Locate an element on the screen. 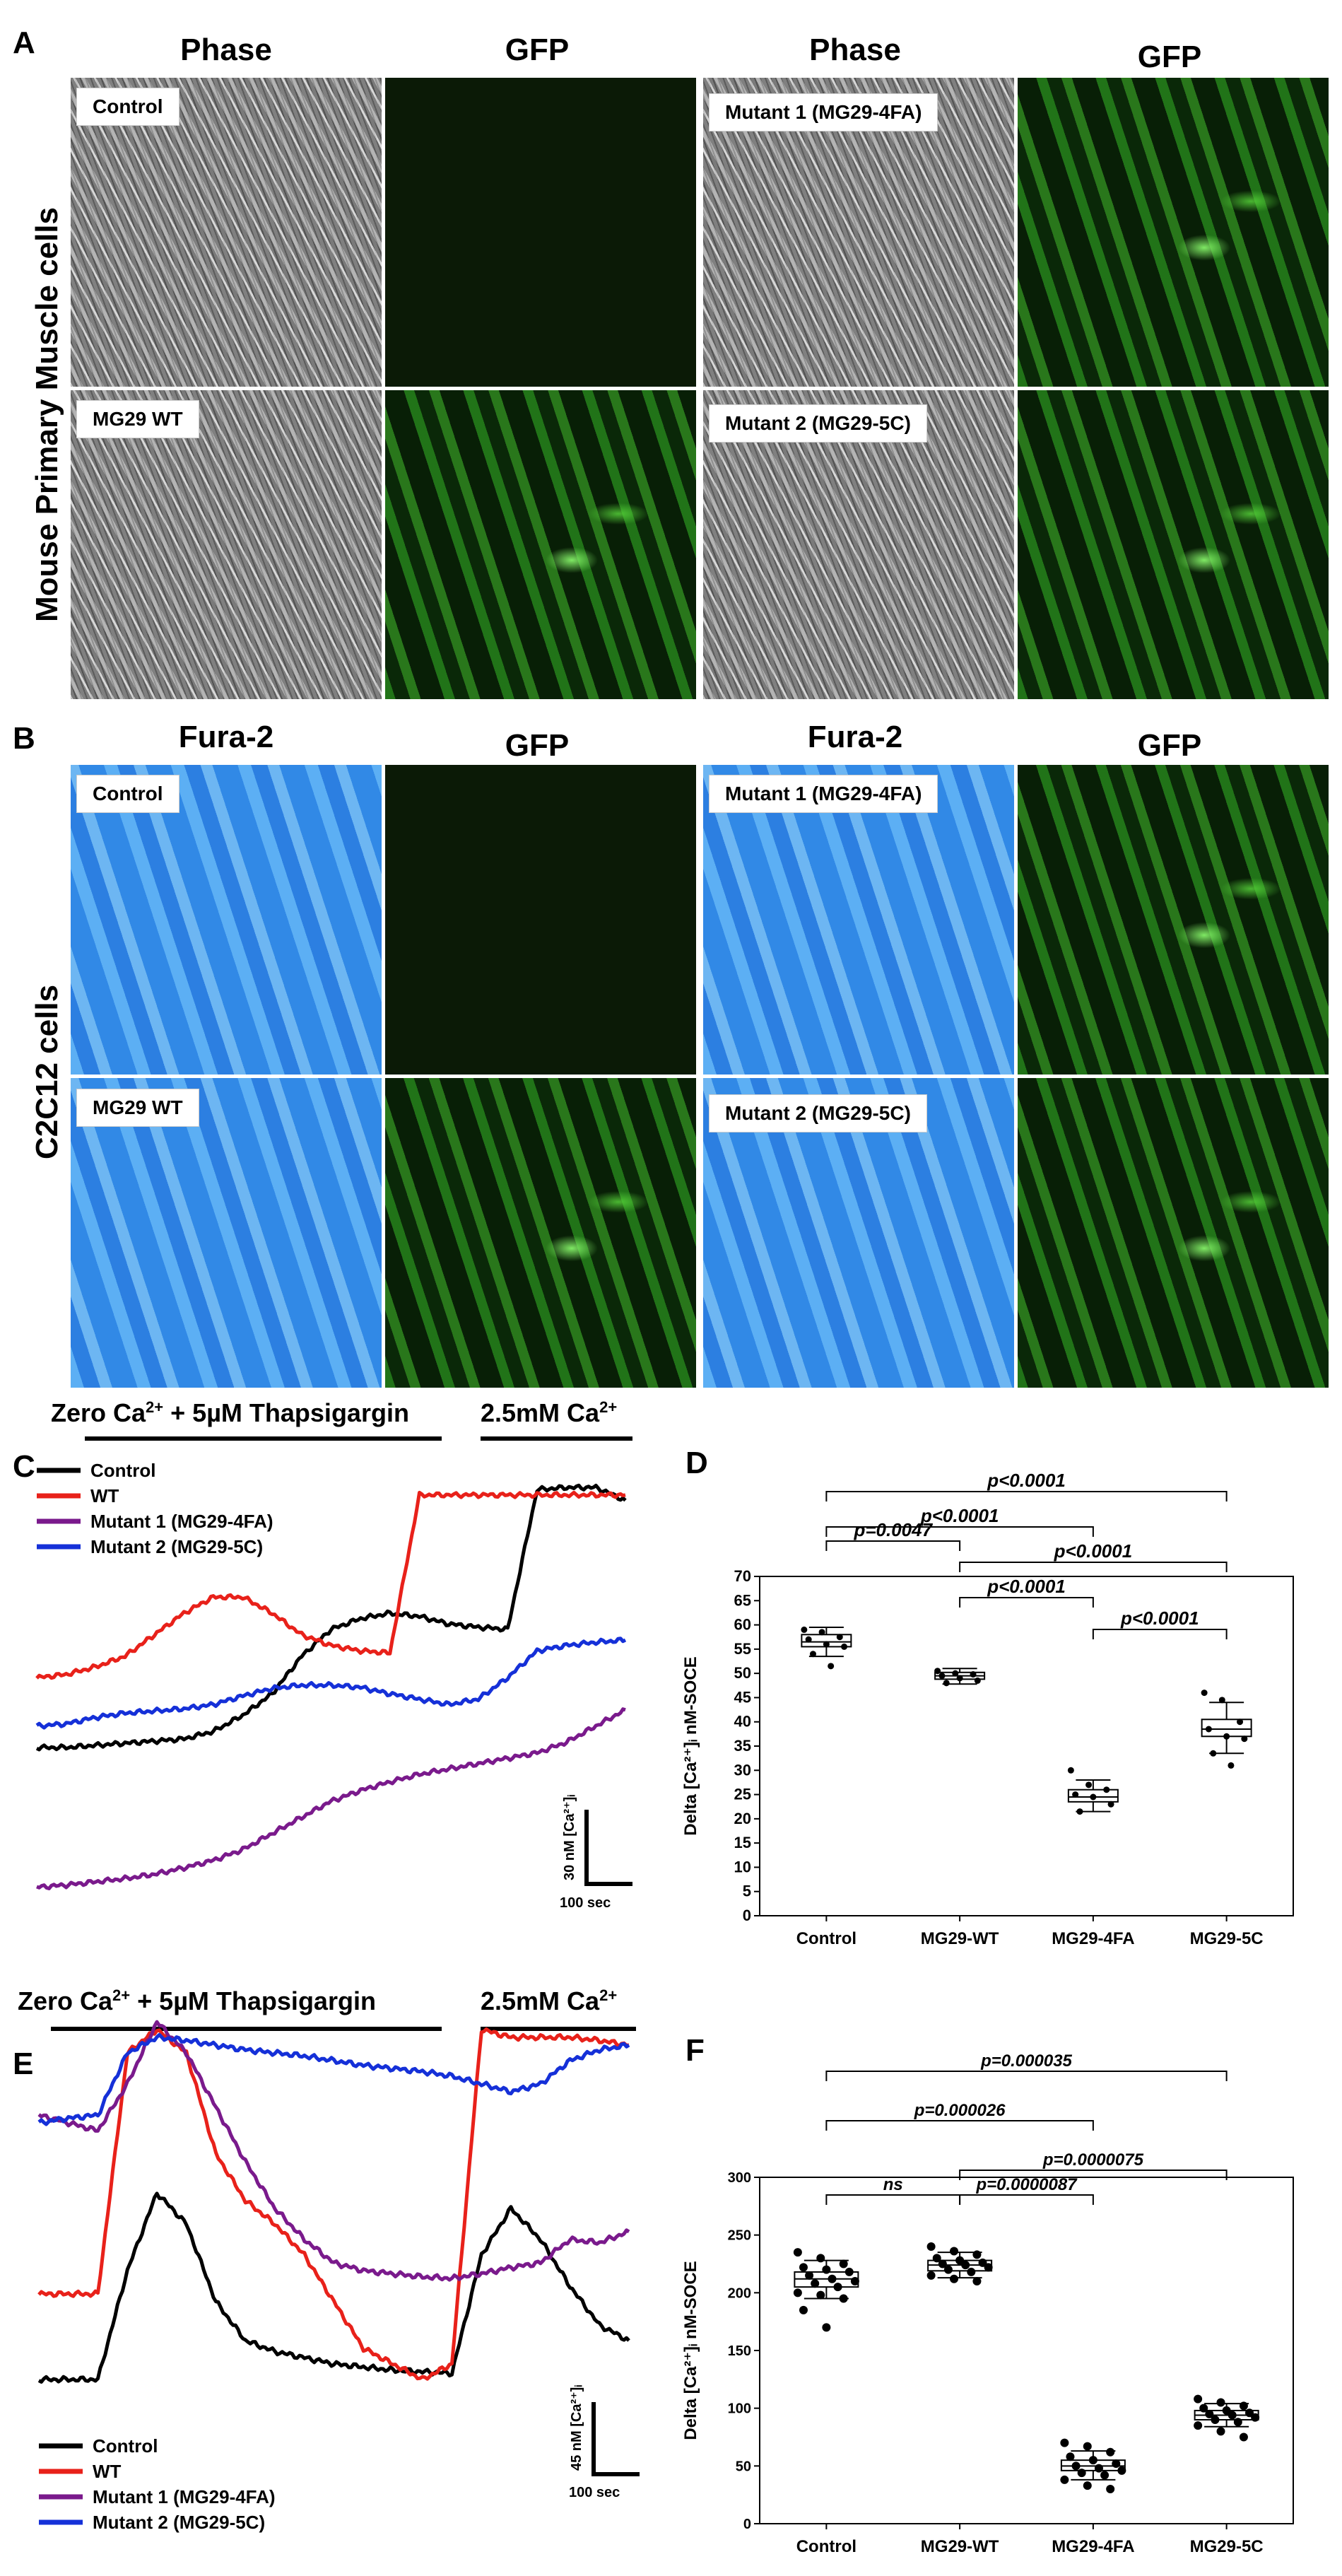  panel-letter-b: B is located at coordinates (24, 739).